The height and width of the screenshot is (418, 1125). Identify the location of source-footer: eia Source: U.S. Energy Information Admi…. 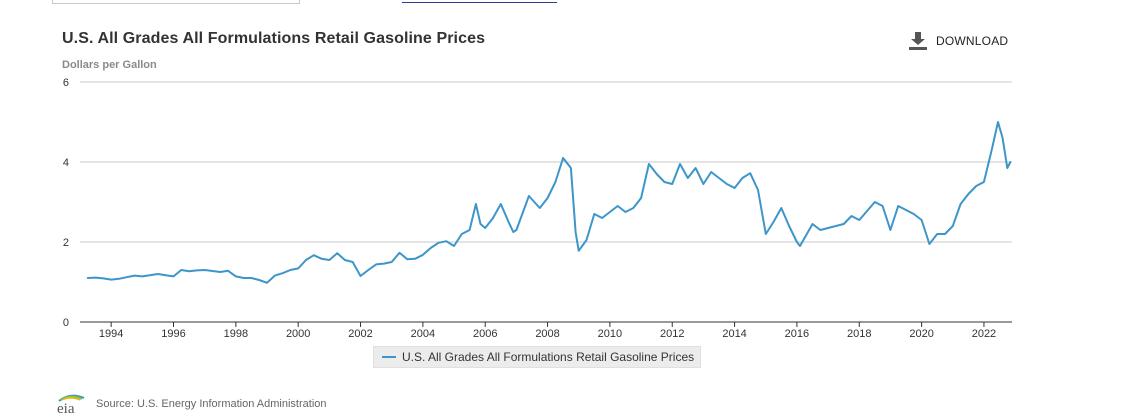
(191, 403).